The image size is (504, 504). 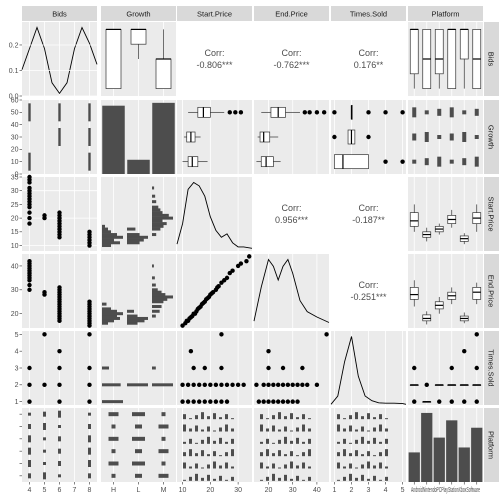 What do you see at coordinates (369, 490) in the screenshot?
I see `x-tick-label: 3` at bounding box center [369, 490].